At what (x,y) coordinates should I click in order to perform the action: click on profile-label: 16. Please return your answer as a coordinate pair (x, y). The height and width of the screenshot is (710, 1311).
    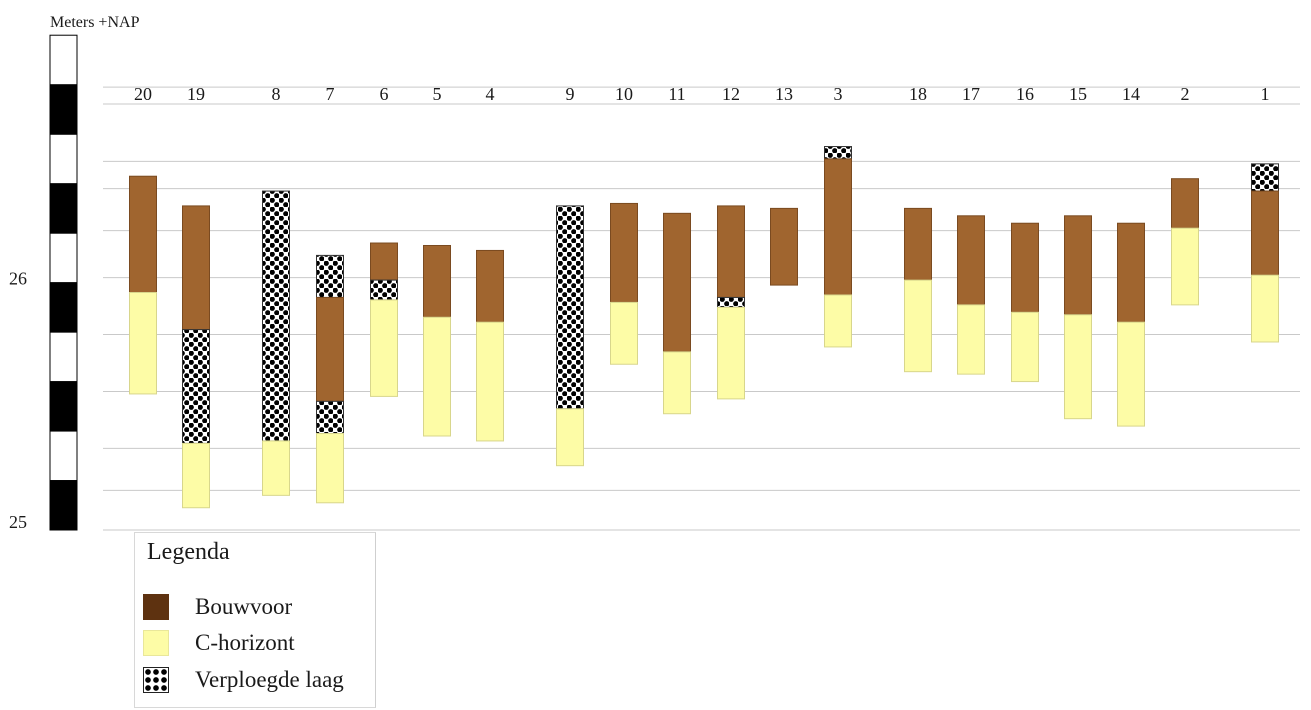
    Looking at the image, I should click on (1025, 94).